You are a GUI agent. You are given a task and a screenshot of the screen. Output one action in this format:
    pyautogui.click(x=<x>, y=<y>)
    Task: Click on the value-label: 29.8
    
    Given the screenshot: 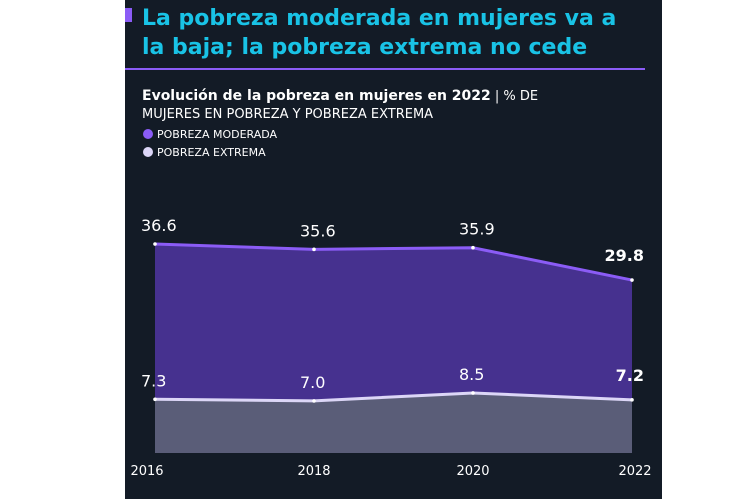 What is the action you would take?
    pyautogui.click(x=624, y=255)
    